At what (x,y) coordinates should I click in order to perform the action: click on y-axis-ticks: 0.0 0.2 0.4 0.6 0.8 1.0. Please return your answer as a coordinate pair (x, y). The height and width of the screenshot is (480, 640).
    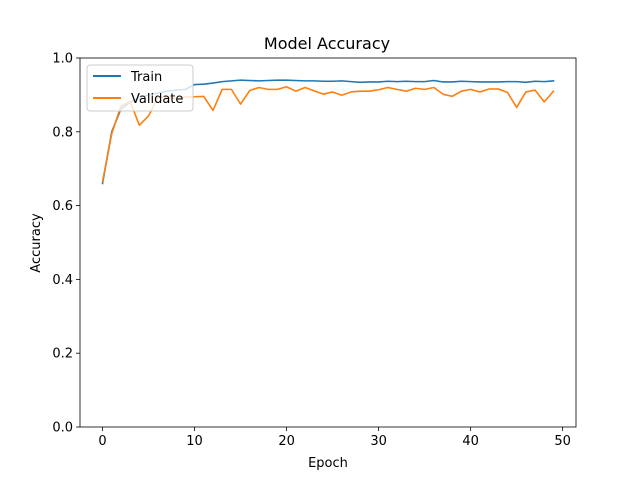
    Looking at the image, I should click on (66, 244).